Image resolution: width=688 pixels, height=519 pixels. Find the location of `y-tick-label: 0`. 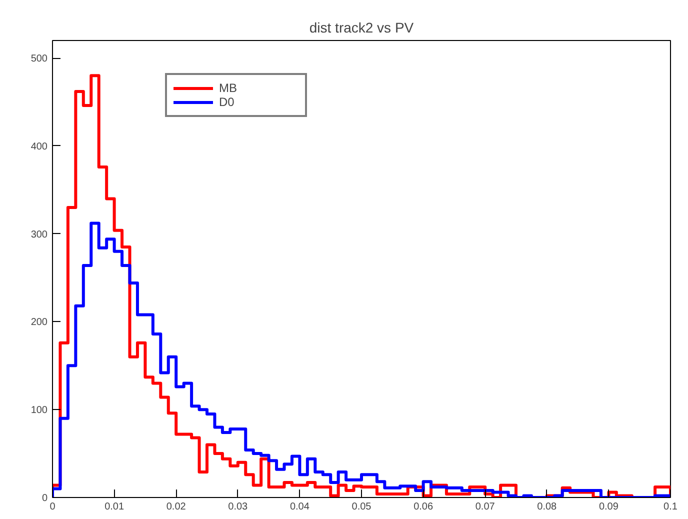

y-tick-label: 0 is located at coordinates (45, 498).